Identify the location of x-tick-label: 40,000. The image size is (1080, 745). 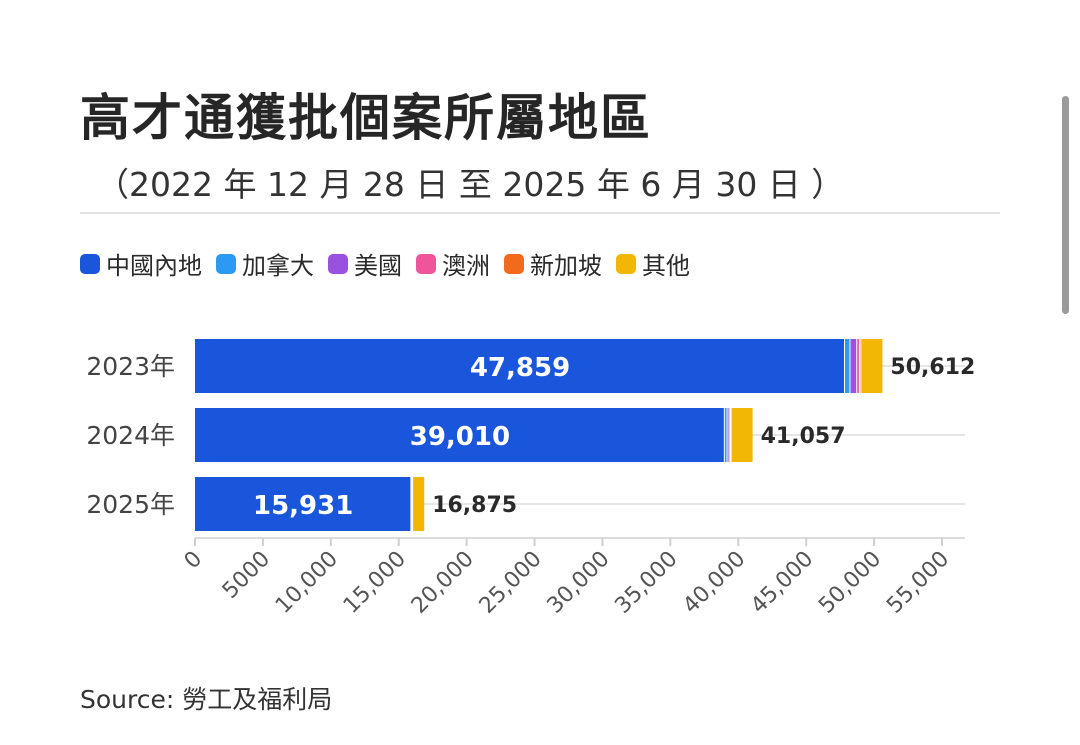
(714, 583).